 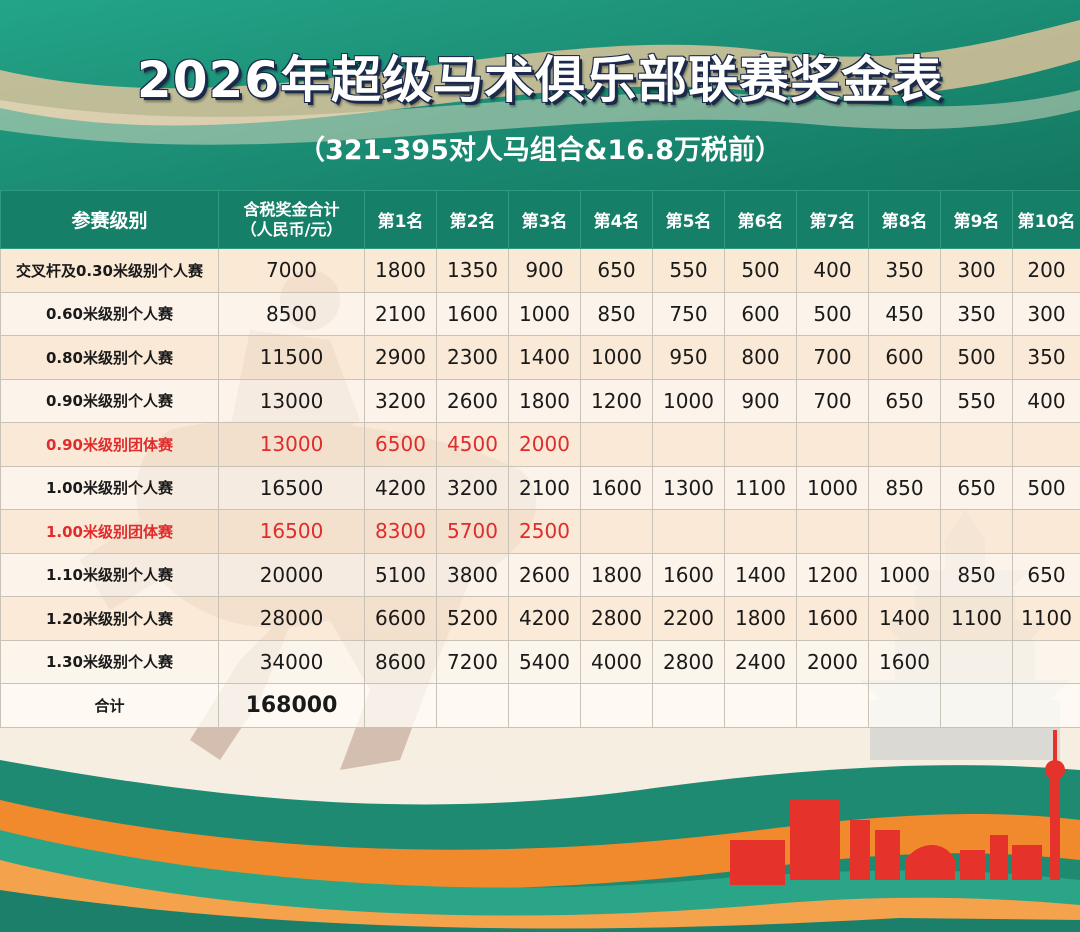 I want to click on cell-prize: 1200, so click(x=616, y=400).